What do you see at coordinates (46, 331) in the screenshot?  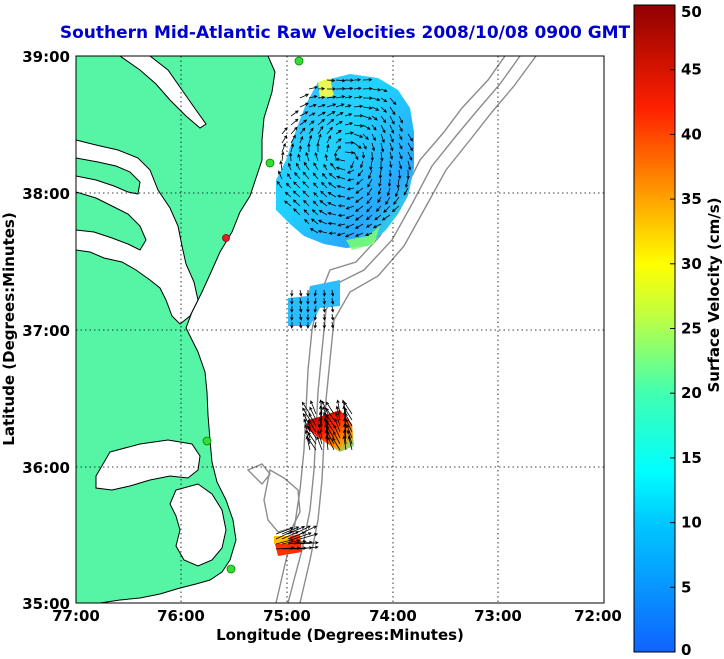 I see `y-tick-label: 37:00` at bounding box center [46, 331].